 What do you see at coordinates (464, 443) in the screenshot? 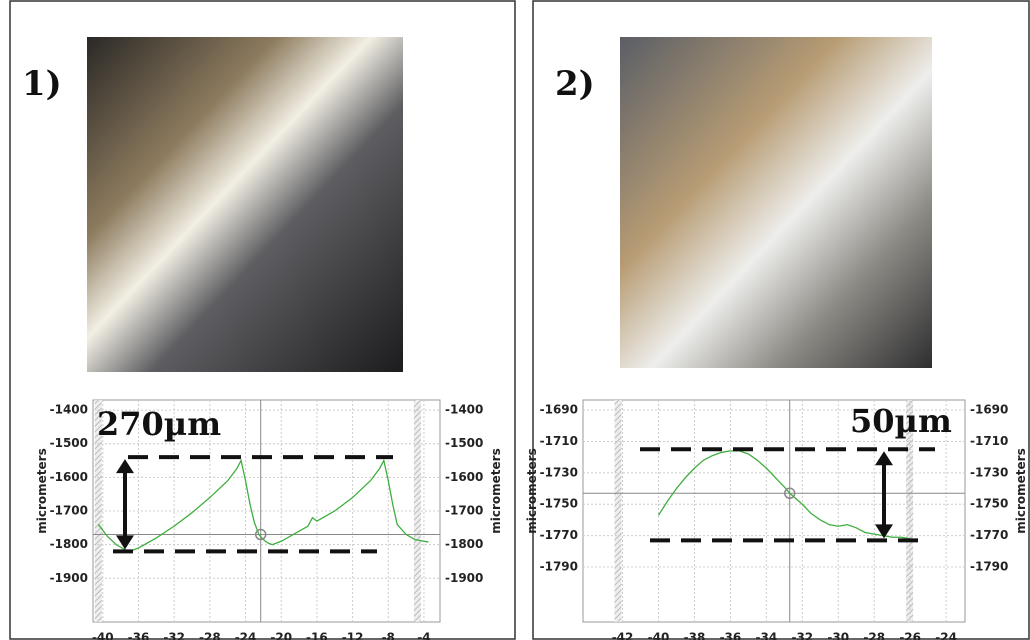
I see `y2-tick-label: -1500` at bounding box center [464, 443].